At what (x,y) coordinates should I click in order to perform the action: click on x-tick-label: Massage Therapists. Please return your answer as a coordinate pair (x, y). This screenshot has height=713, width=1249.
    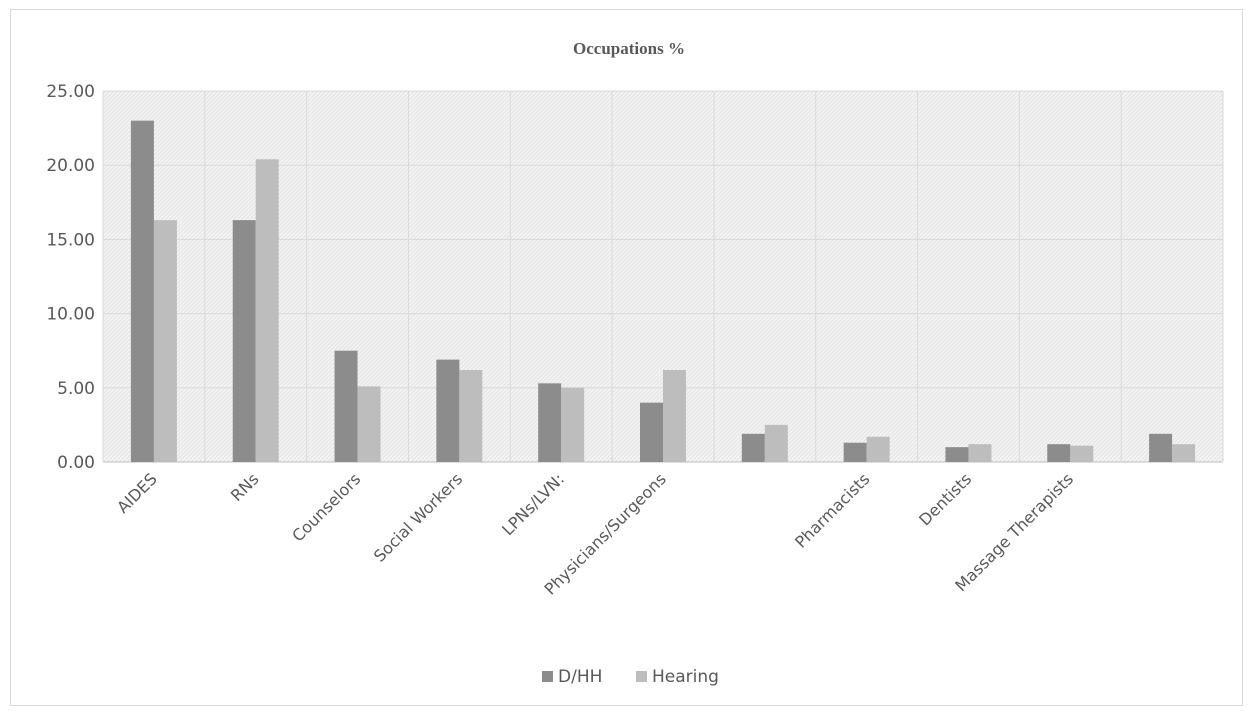
    Looking at the image, I should click on (1014, 532).